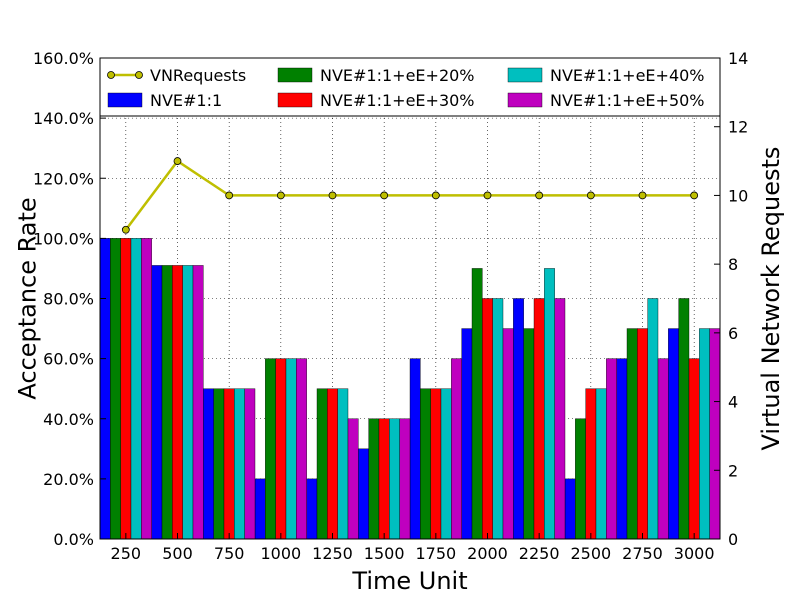 Image resolution: width=800 pixels, height=600 pixels. I want to click on vnrequests-line, so click(409, 195).